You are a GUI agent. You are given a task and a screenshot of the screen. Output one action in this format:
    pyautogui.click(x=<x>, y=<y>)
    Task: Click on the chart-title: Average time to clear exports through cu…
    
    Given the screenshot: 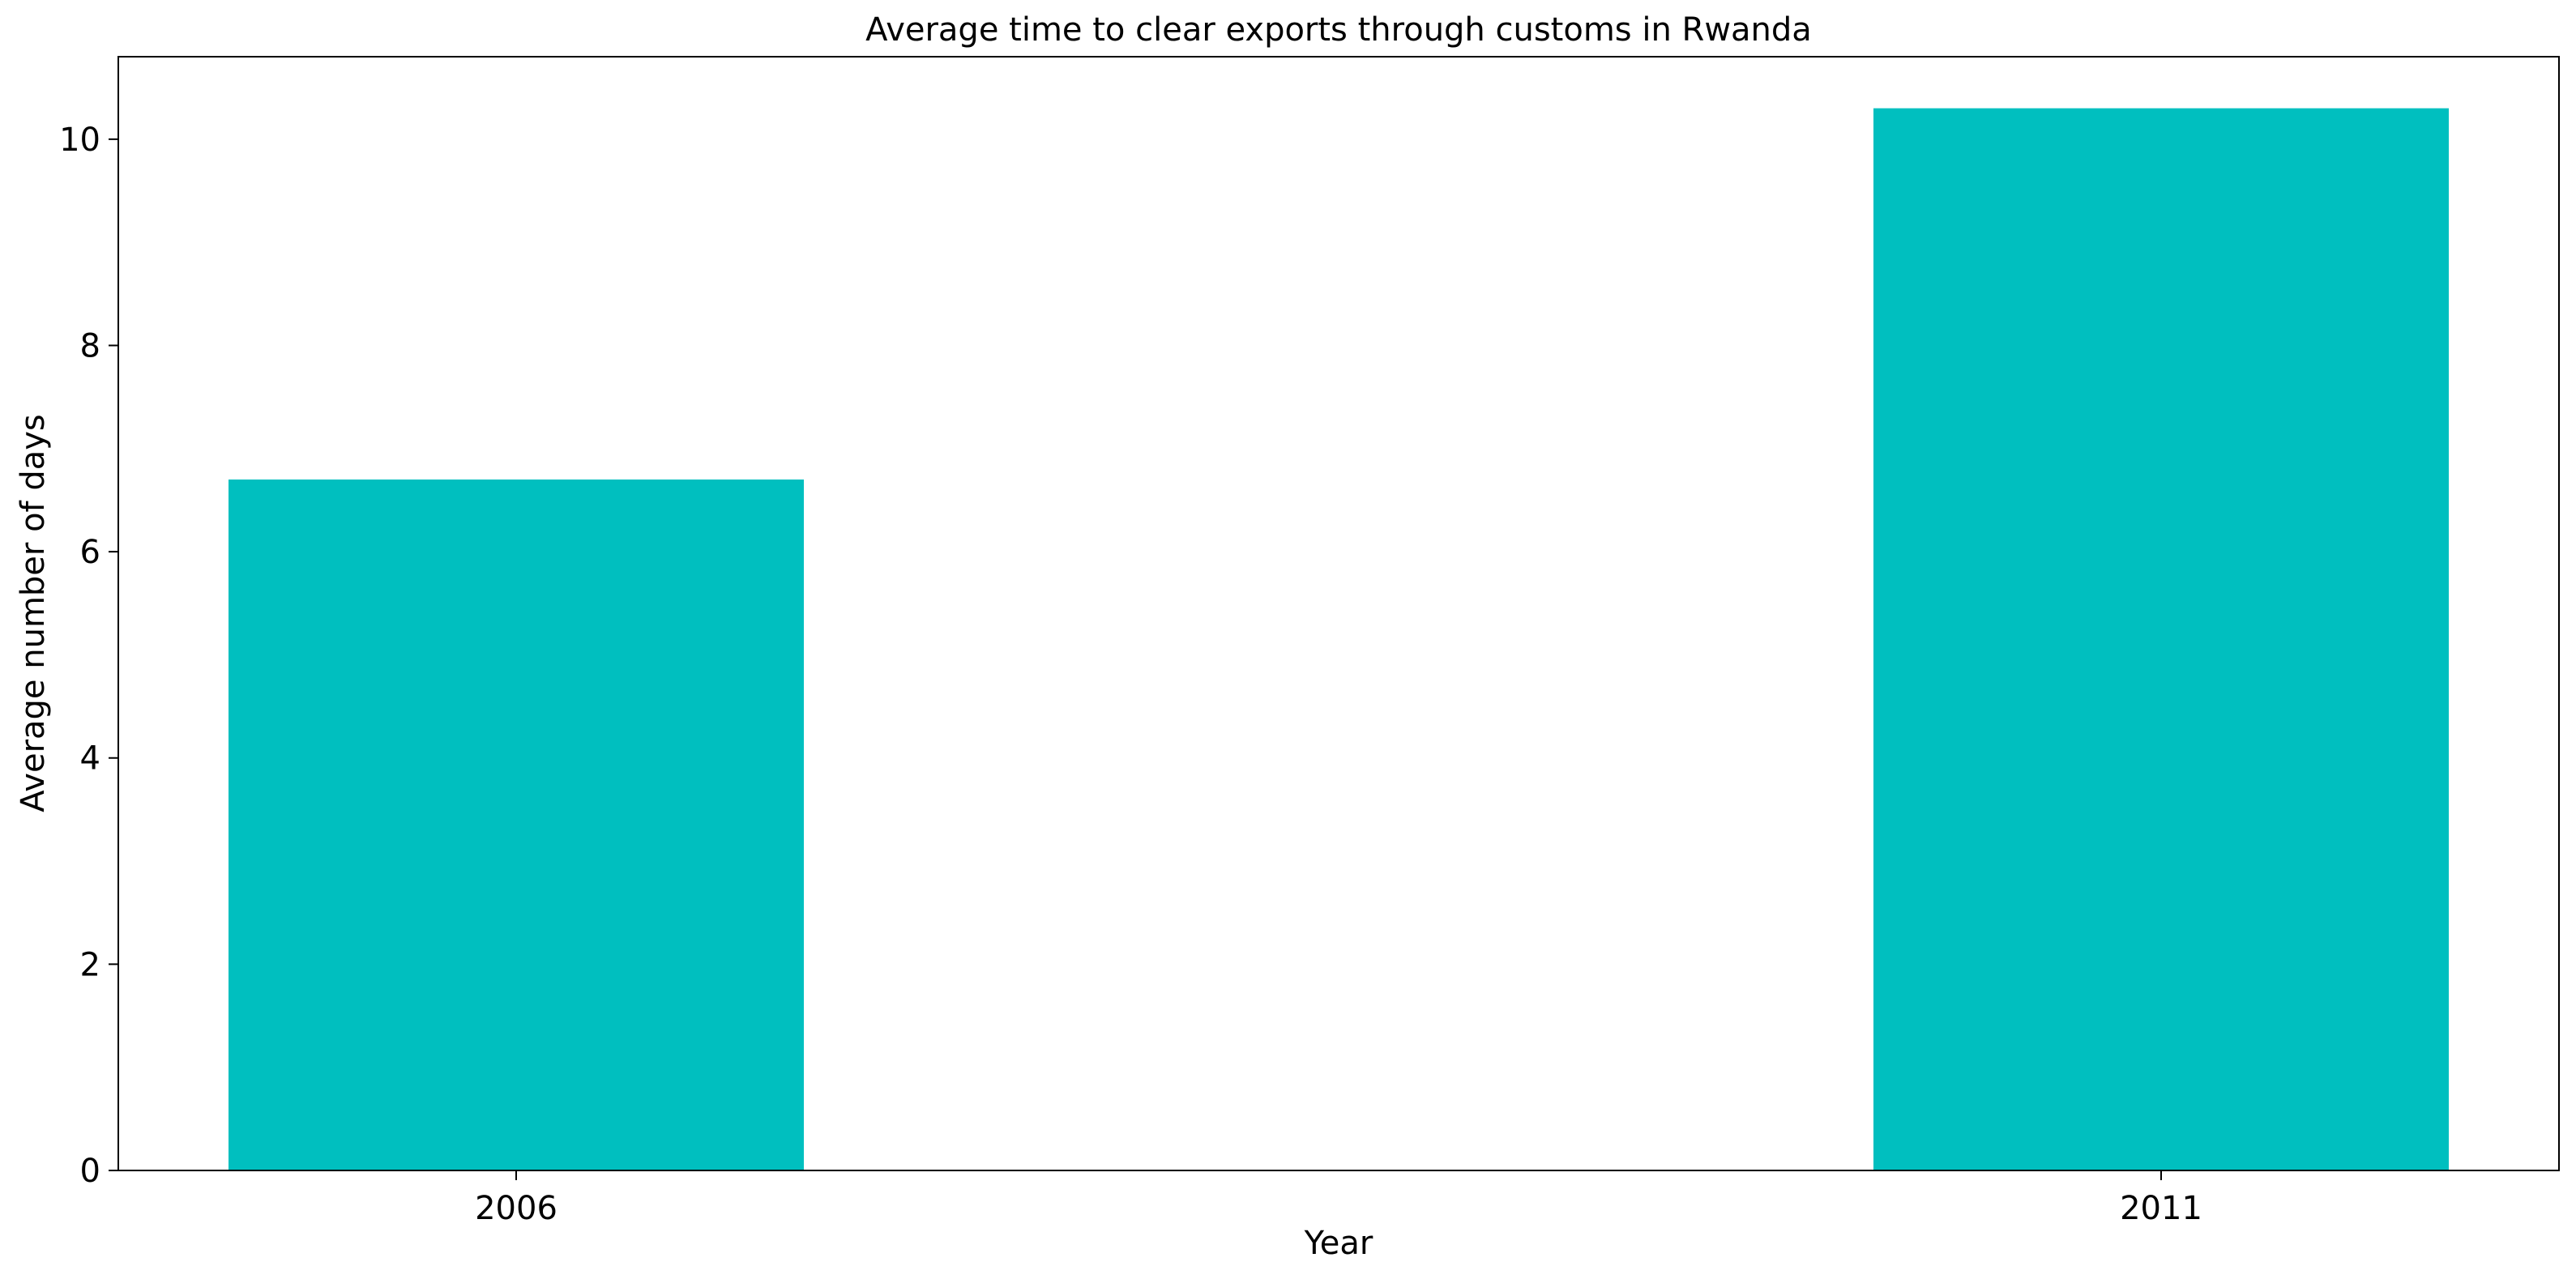 What is the action you would take?
    pyautogui.click(x=1338, y=30)
    